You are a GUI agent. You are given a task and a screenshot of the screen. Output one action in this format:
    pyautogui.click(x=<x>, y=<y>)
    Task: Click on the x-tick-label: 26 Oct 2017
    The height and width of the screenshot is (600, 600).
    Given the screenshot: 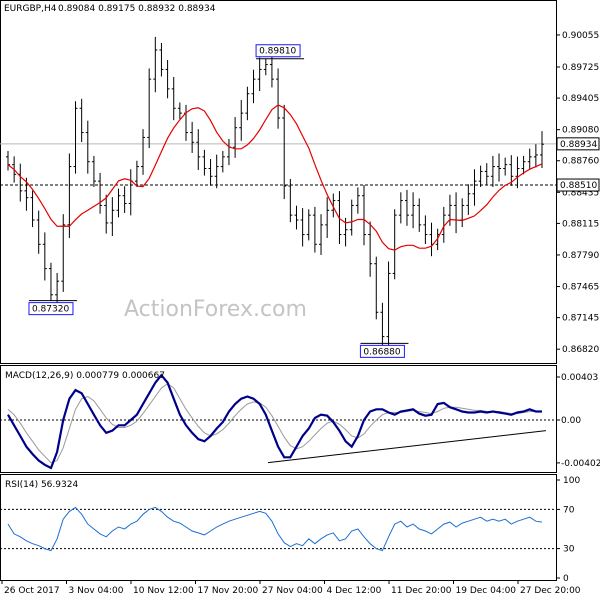 What is the action you would take?
    pyautogui.click(x=32, y=591)
    